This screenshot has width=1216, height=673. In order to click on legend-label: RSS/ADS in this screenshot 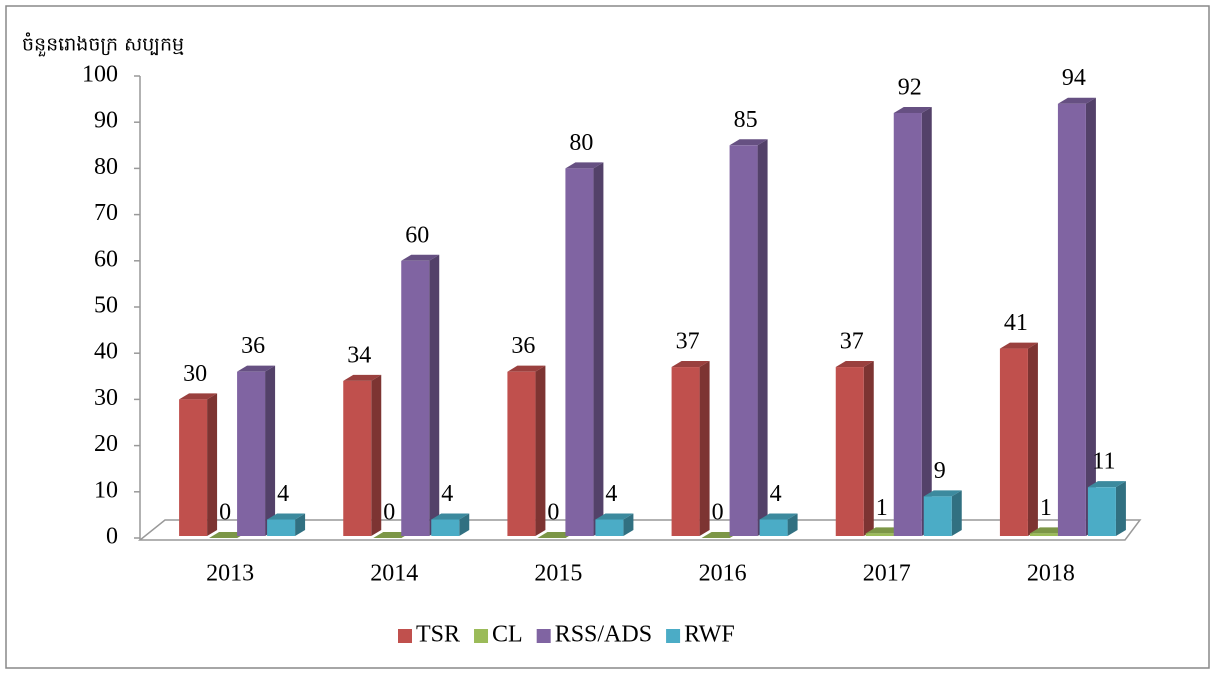, I will do `click(603, 635)`.